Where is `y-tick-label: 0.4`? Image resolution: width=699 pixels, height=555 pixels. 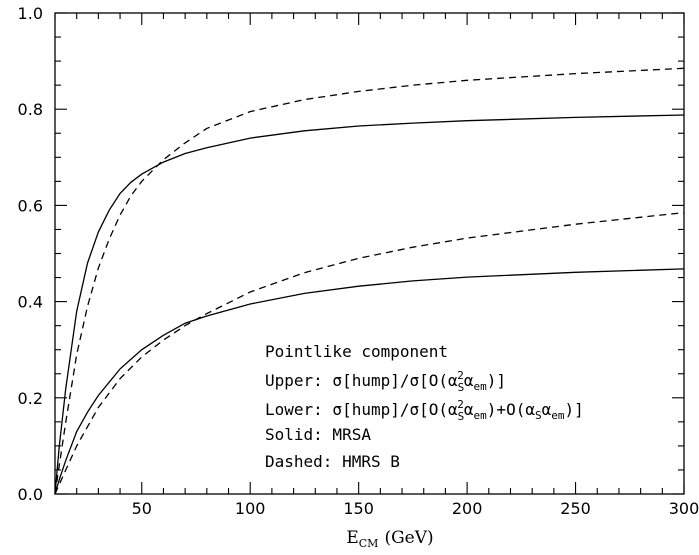 y-tick-label: 0.4 is located at coordinates (30, 302).